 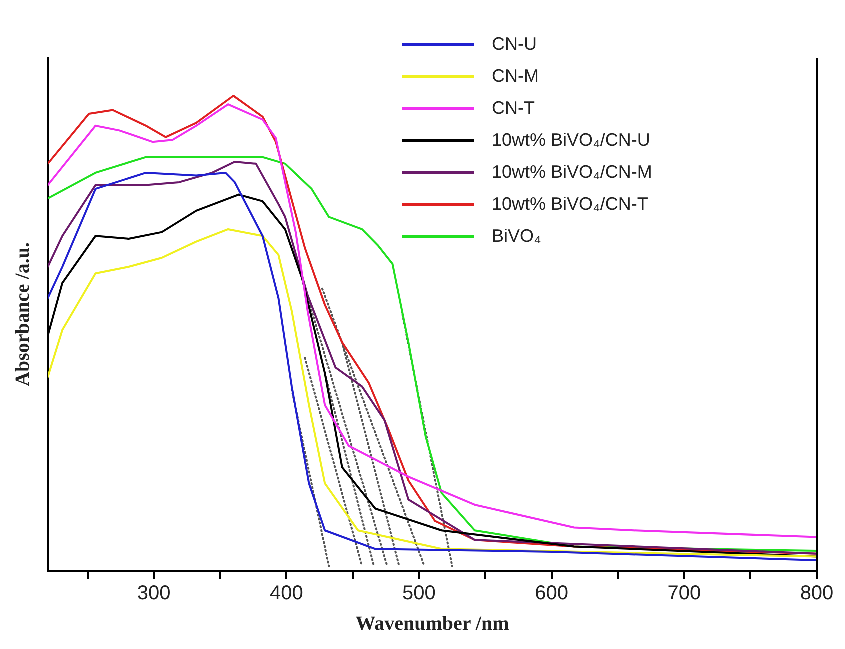 What do you see at coordinates (552, 593) in the screenshot?
I see `x-tick-label: 600` at bounding box center [552, 593].